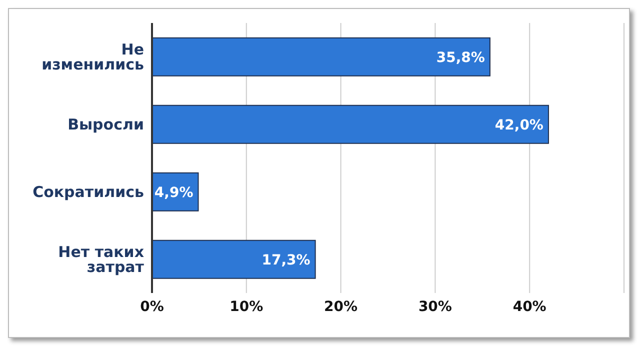 This screenshot has height=347, width=644. Describe the element at coordinates (174, 192) in the screenshot. I see `data-label: 4,9%` at that location.